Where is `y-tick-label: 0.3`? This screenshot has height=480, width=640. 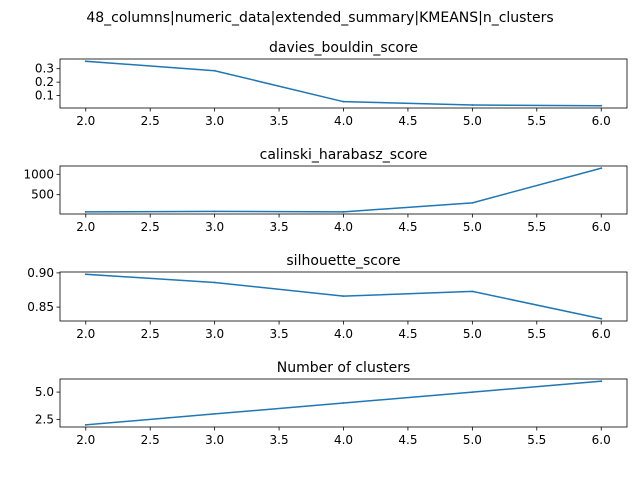 y-tick-label: 0.3 is located at coordinates (44, 69).